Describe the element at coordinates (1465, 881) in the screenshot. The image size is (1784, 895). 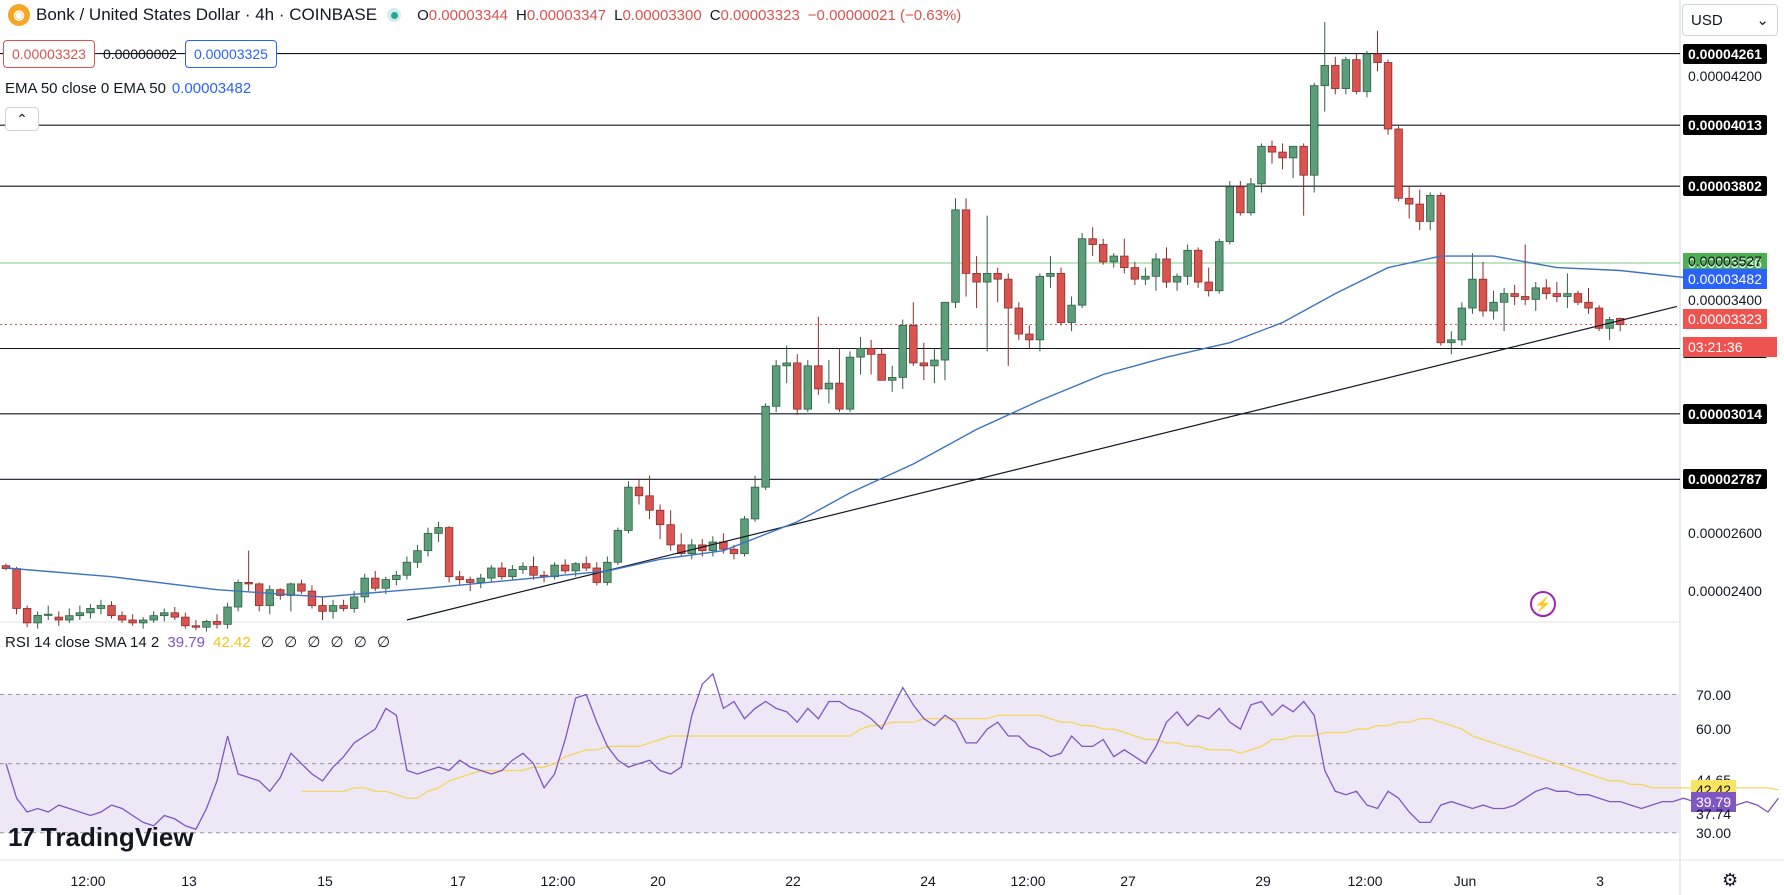
I see `time-axis-label: Jun` at that location.